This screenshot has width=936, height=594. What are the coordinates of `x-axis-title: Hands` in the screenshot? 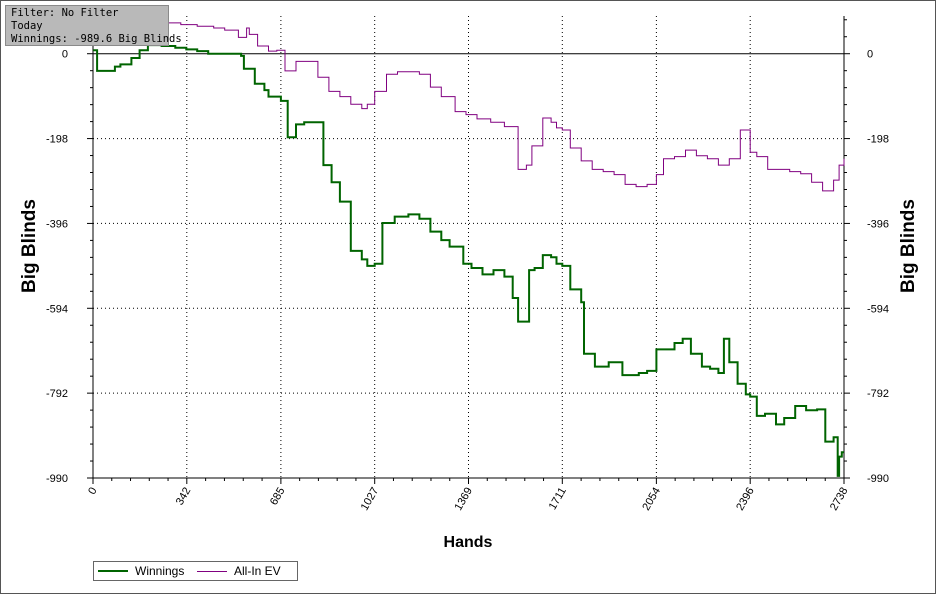 It's located at (468, 542).